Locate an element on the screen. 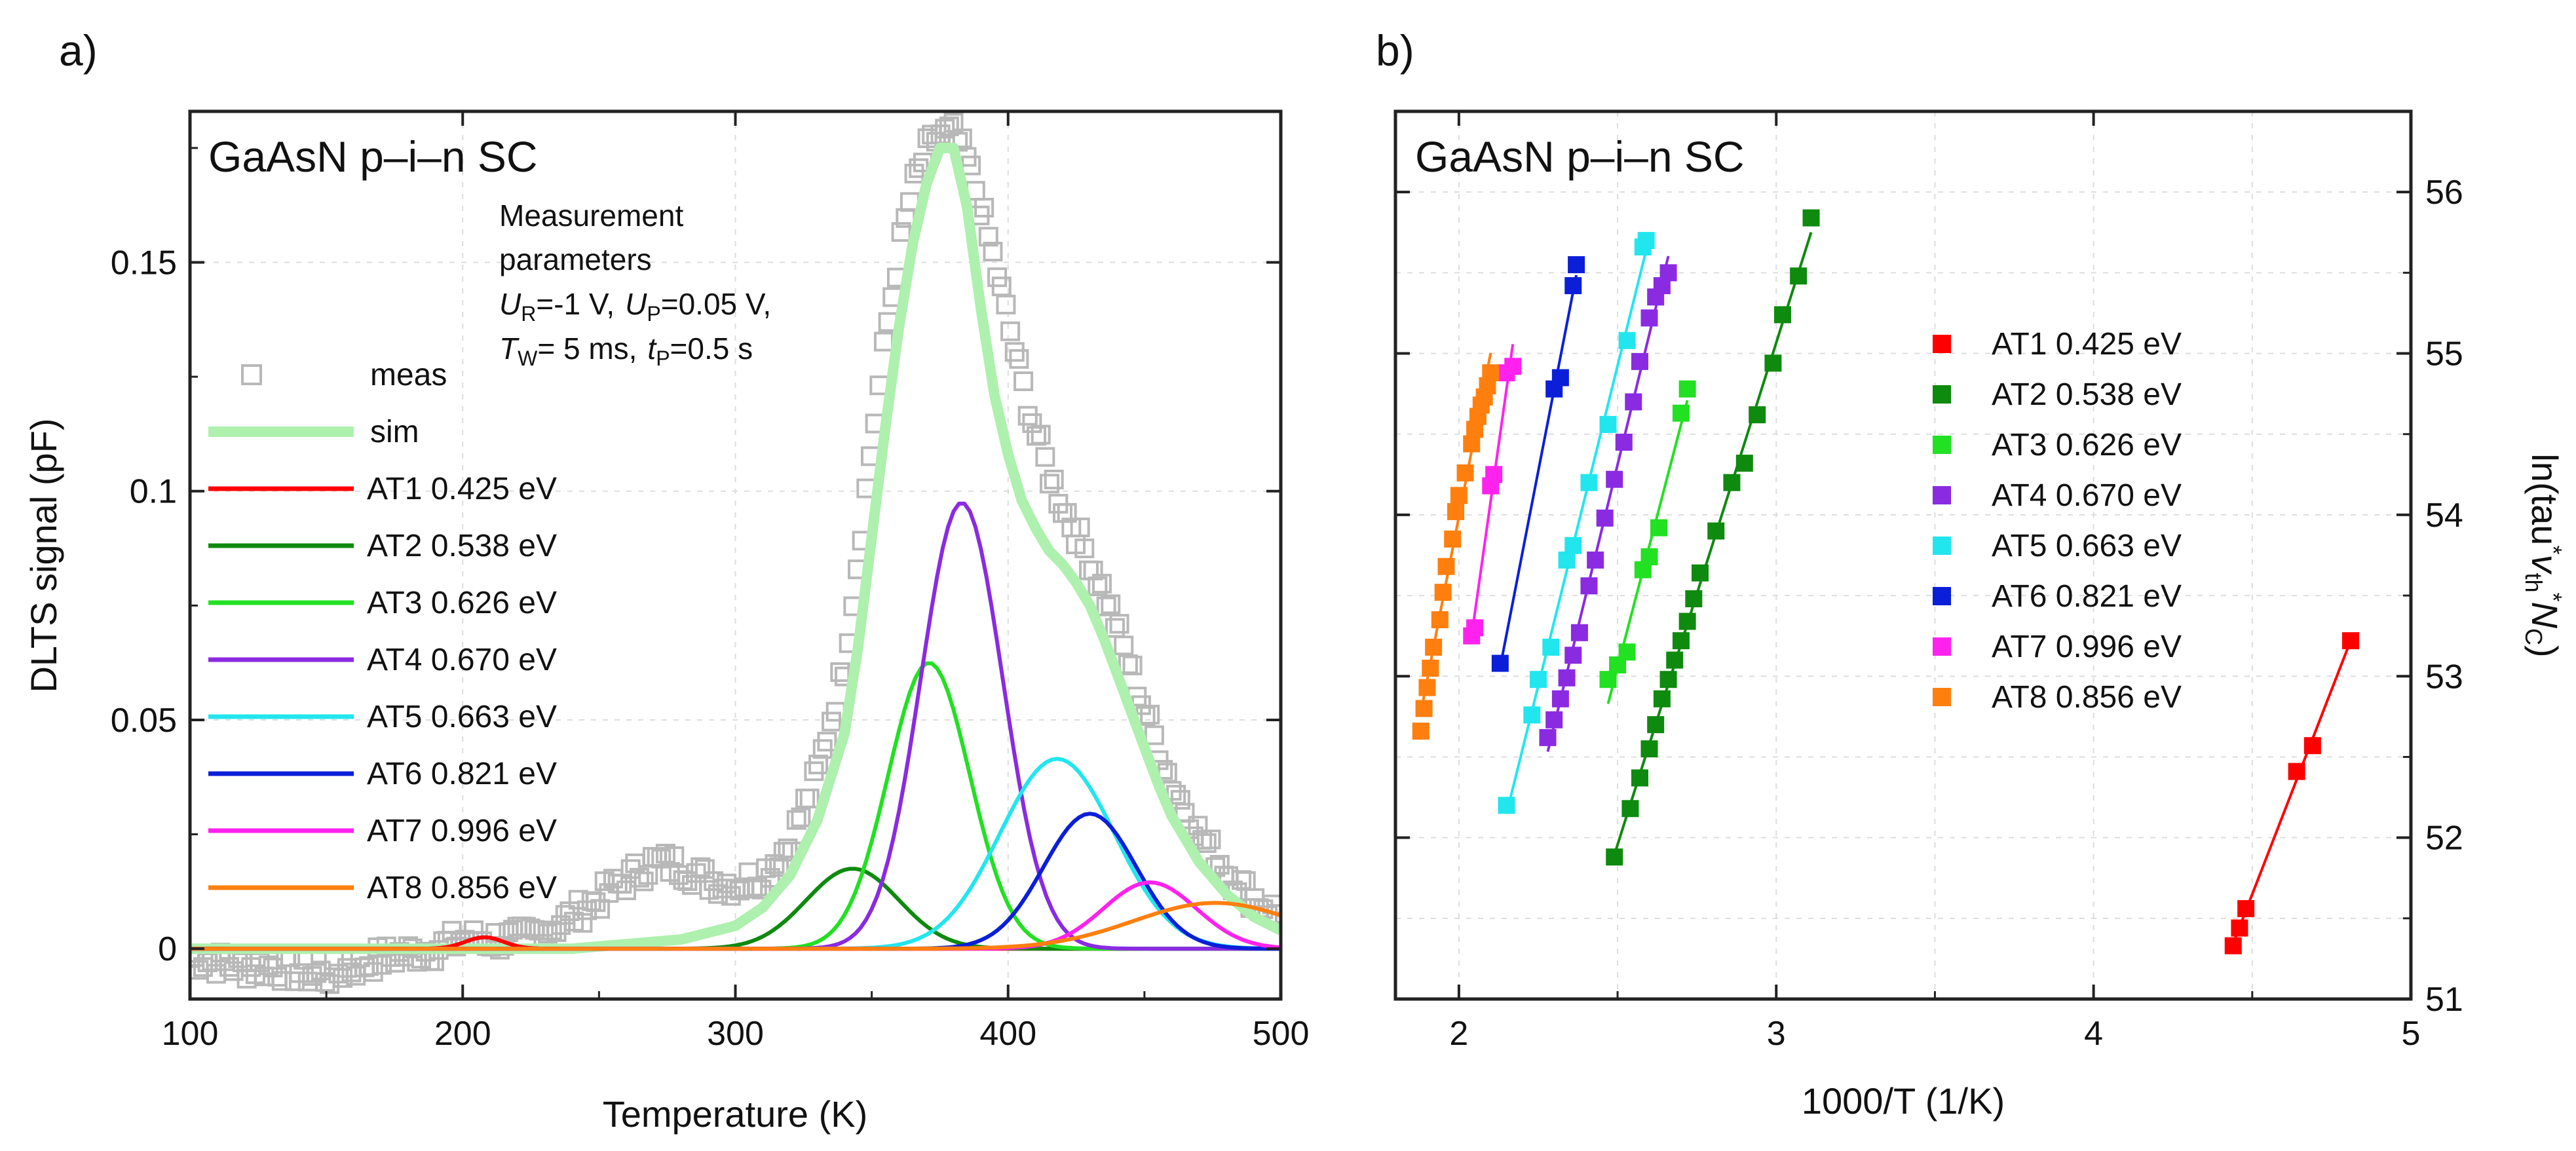 This screenshot has height=1151, width=2576. annotation-voltages: UR=-1 V, UP=0.05 V, is located at coordinates (635, 306).